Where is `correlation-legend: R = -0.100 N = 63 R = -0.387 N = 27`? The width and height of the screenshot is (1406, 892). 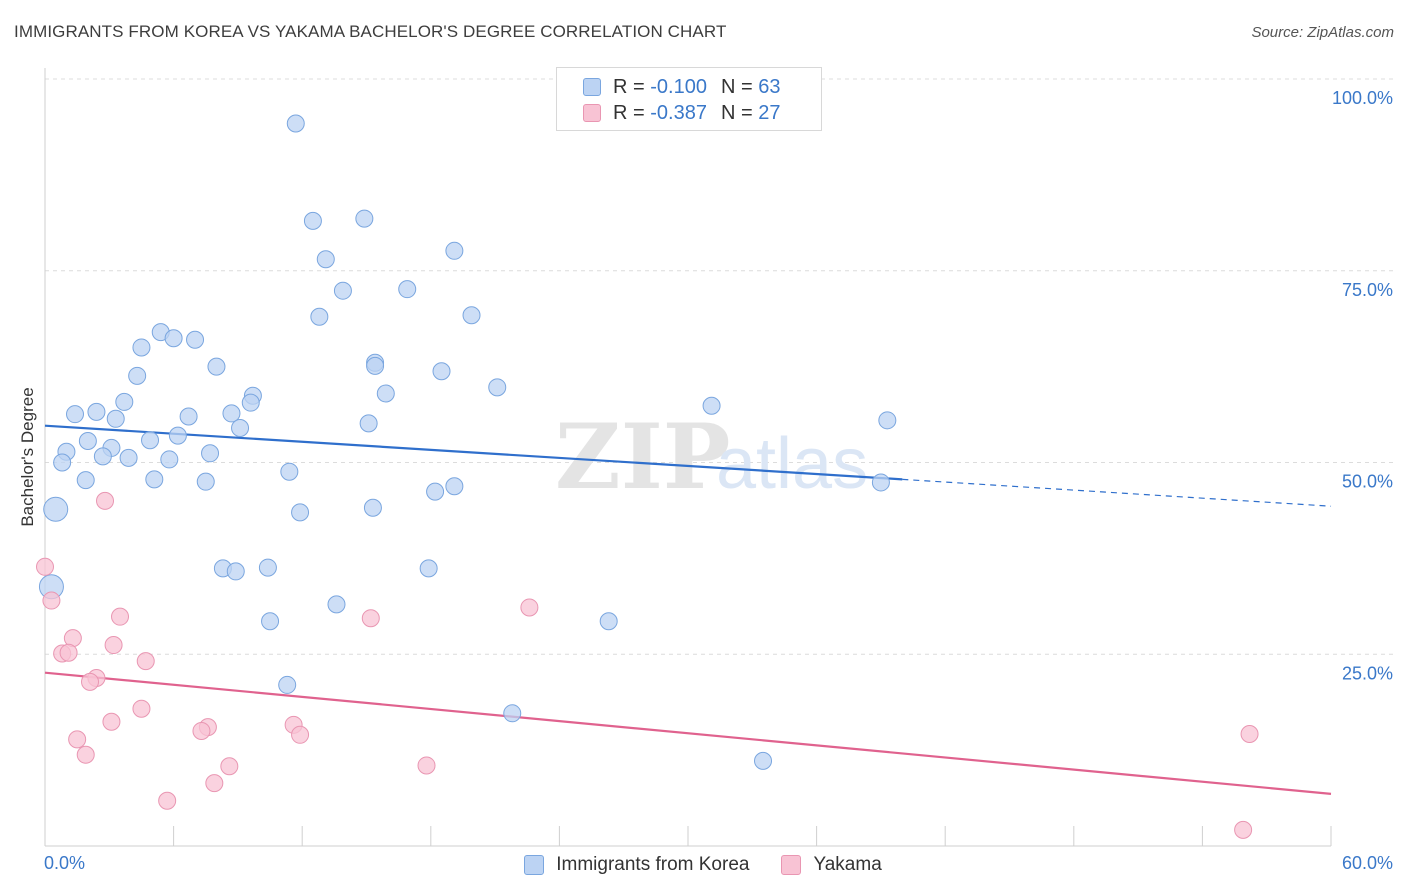 correlation-legend: R = -0.100 N = 63 R = -0.387 N = 27 is located at coordinates (689, 99).